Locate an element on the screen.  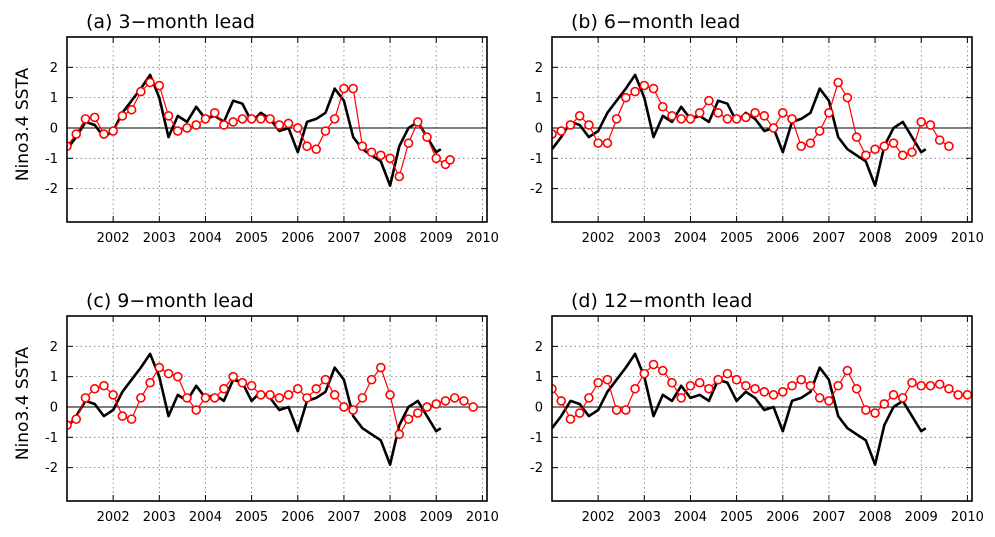
y-tick-label: 2 is located at coordinates (54, 68).